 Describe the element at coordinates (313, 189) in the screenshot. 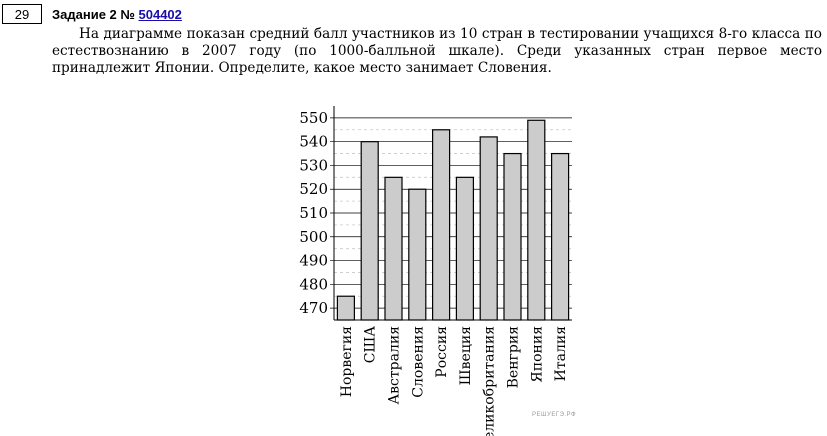

I see `y-tick-label: 520` at that location.